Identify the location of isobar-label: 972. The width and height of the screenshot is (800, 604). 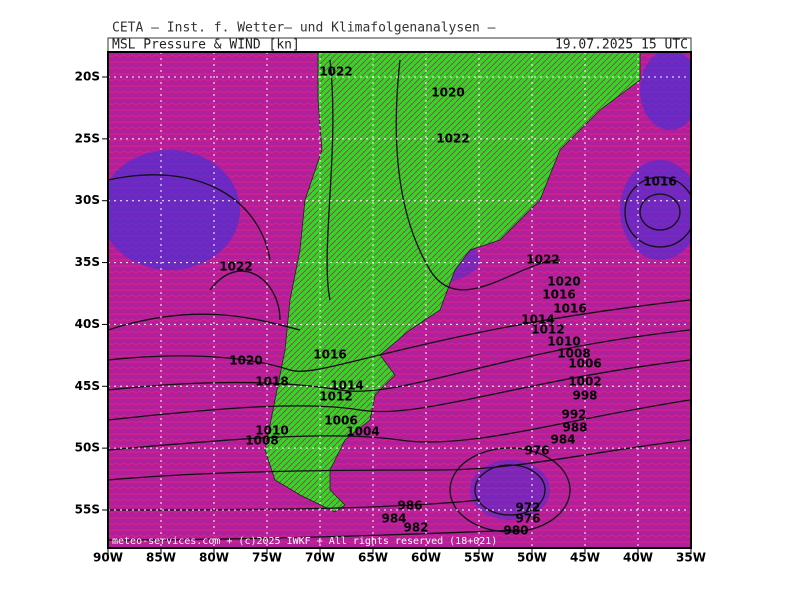
(527, 508).